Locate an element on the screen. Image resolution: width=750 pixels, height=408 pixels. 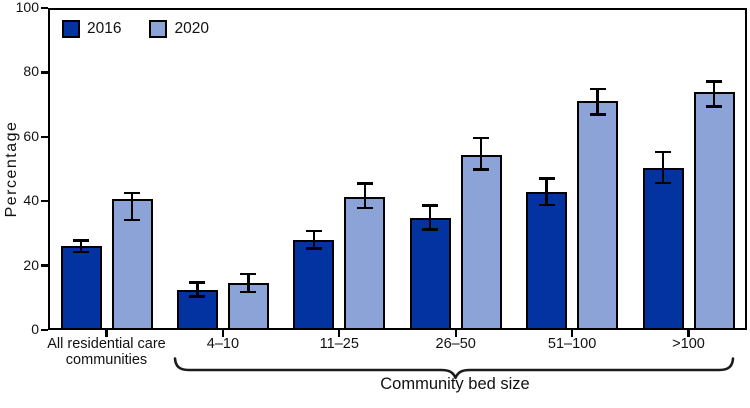
legend-swatch-2016 is located at coordinates (71, 29).